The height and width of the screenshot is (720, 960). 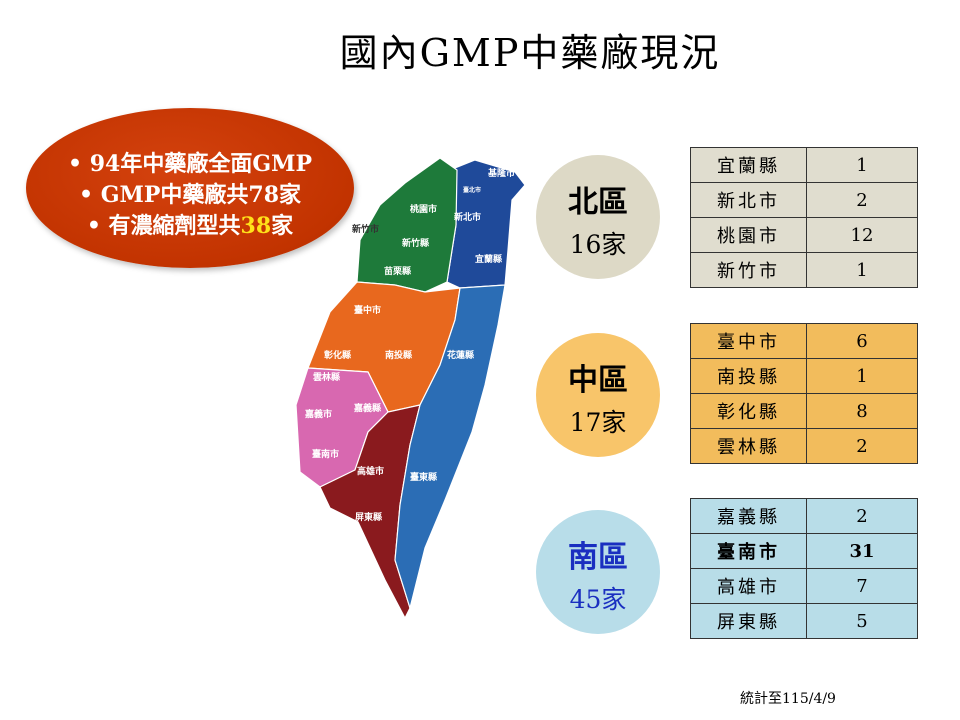 What do you see at coordinates (190, 164) in the screenshot?
I see `summary-line: • 94年中藥廠全面GMP` at bounding box center [190, 164].